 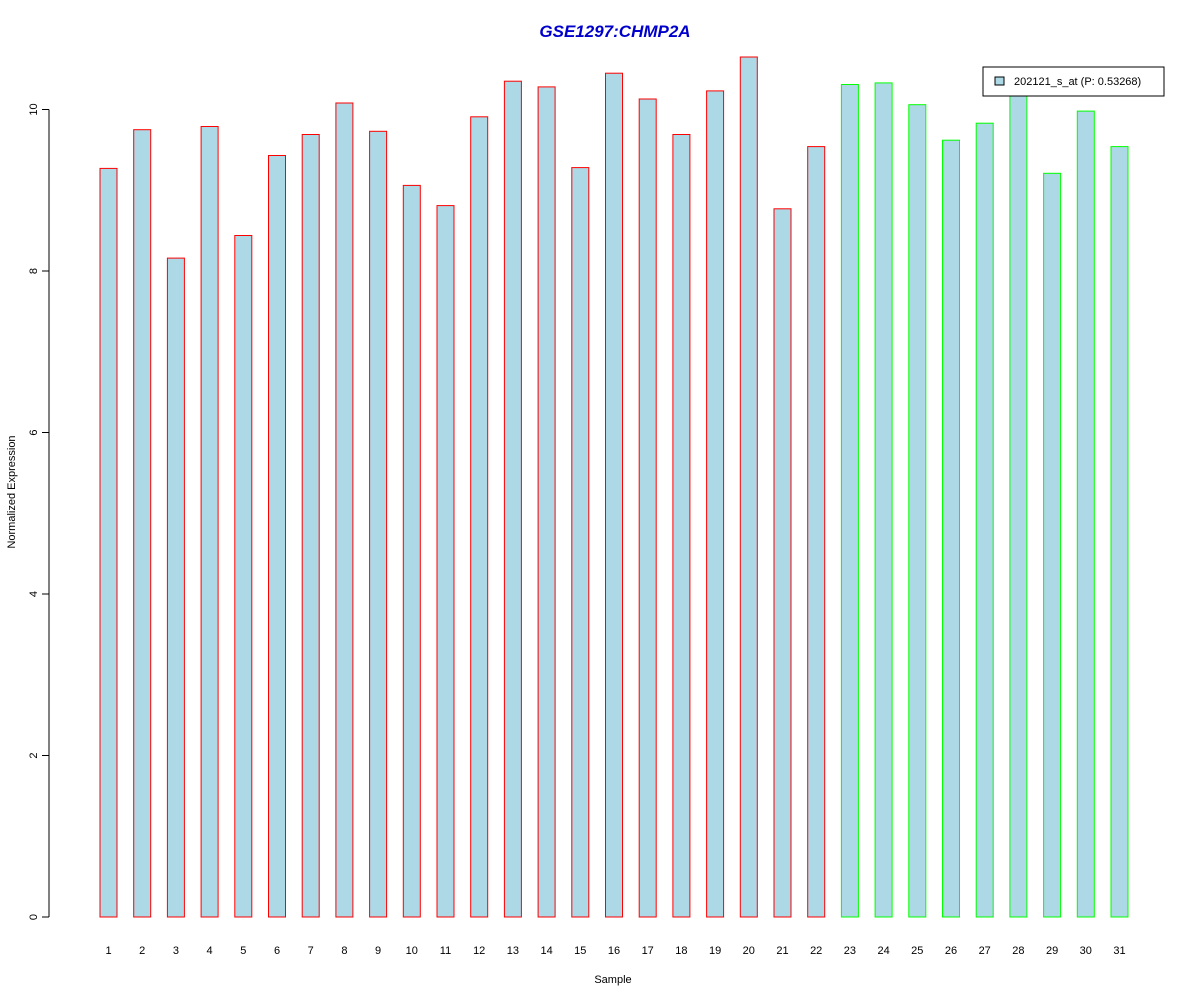 What do you see at coordinates (311, 951) in the screenshot?
I see `x-tick-label: 7` at bounding box center [311, 951].